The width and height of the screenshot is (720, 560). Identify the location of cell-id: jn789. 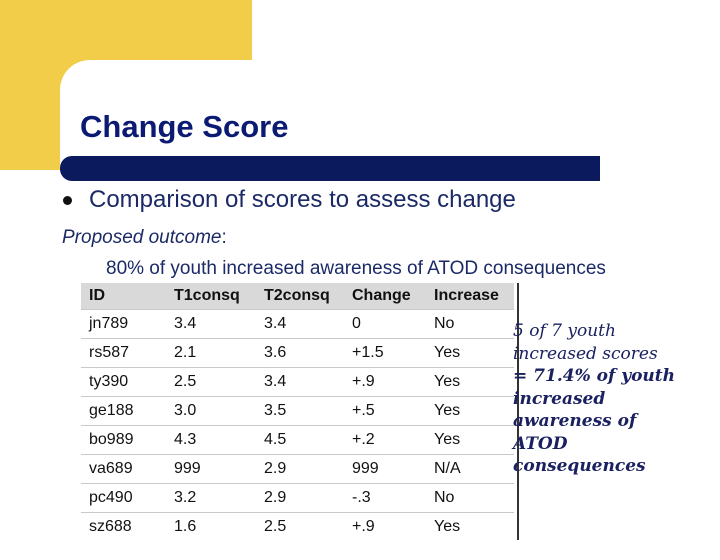
(109, 323).